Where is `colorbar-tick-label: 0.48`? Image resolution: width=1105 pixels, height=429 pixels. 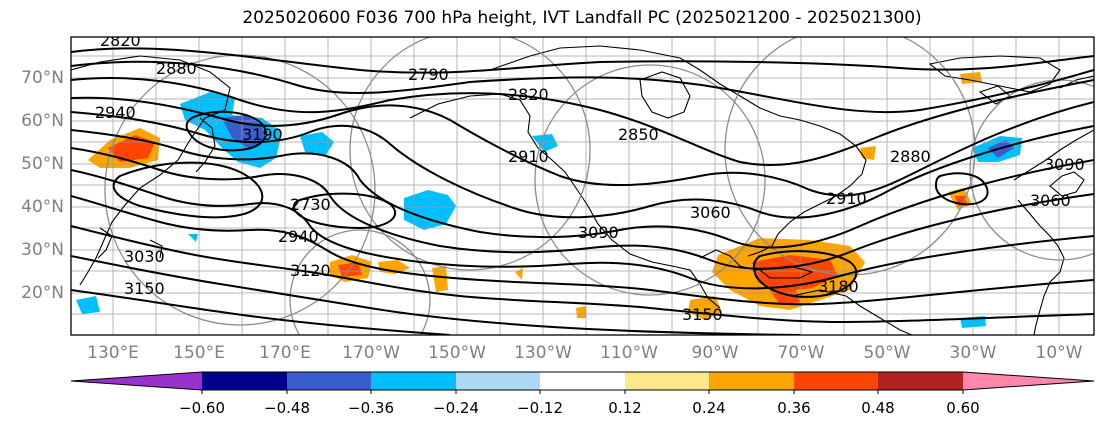 colorbar-tick-label: 0.48 is located at coordinates (878, 408).